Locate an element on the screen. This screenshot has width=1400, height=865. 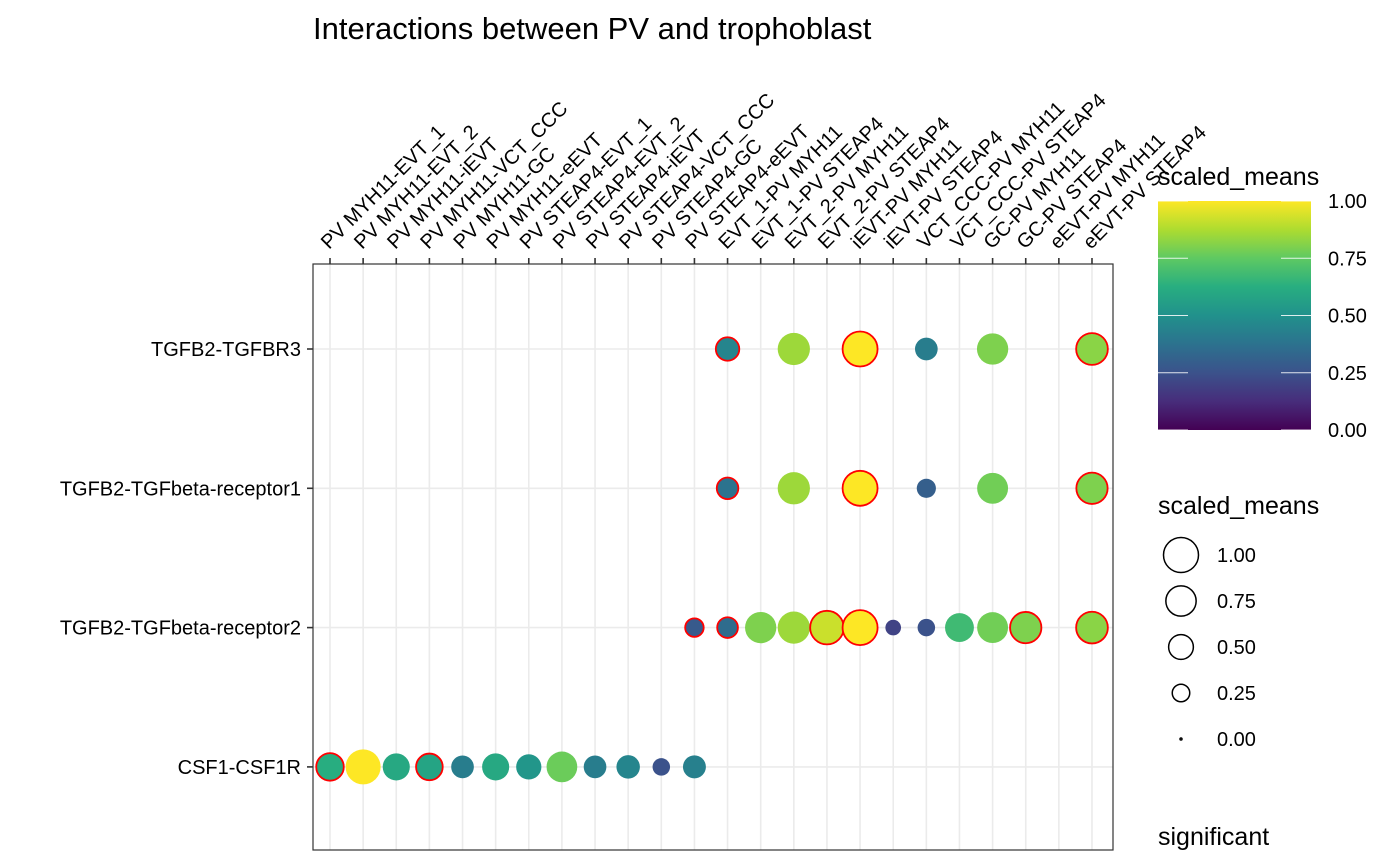
point-csf1-csf1r-pv-steap4-vct-ccc is located at coordinates (628, 767).